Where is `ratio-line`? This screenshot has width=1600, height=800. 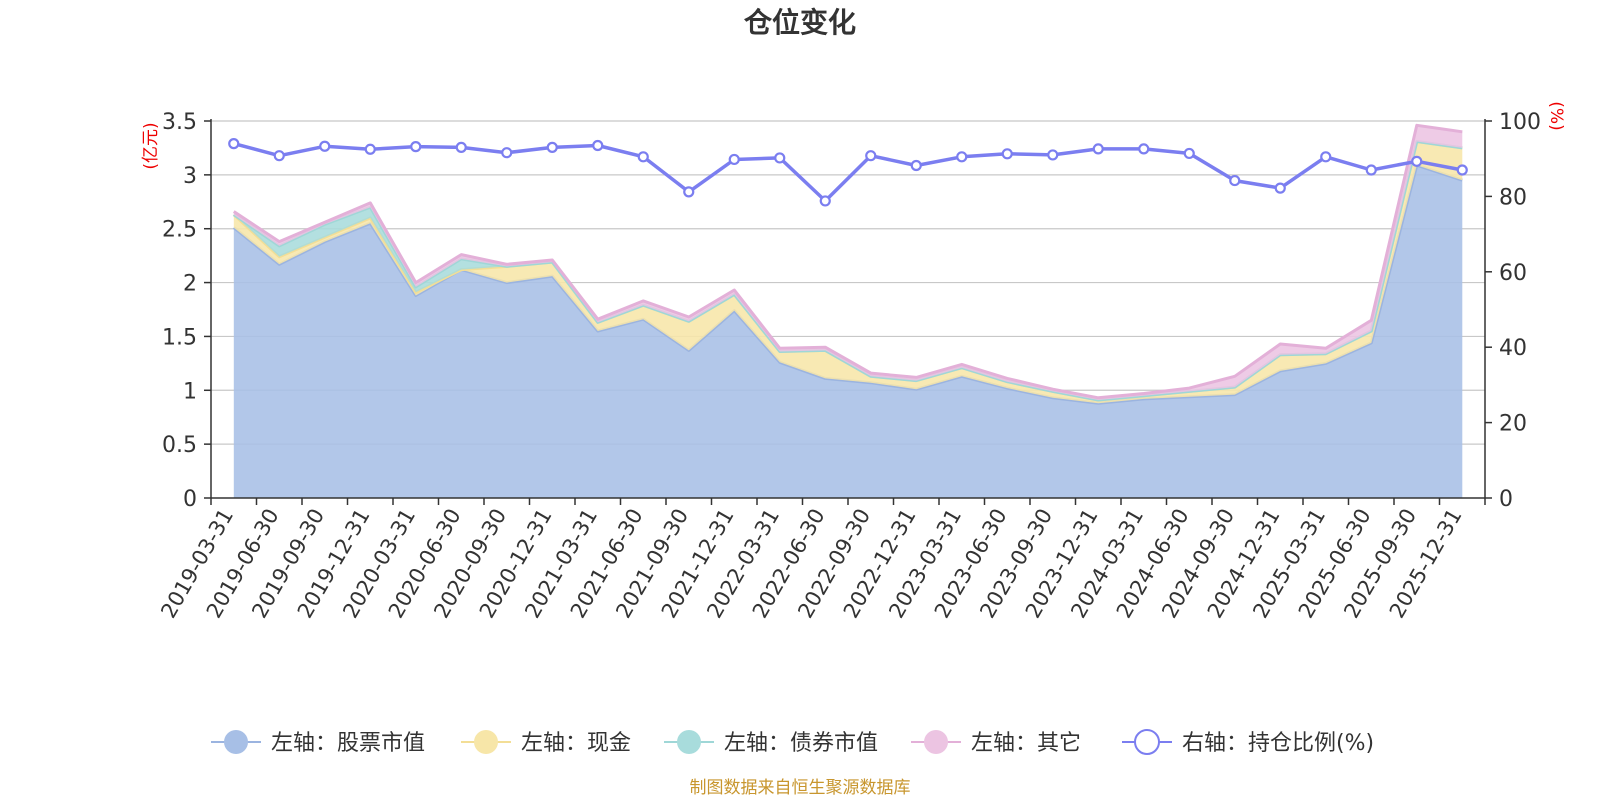 ratio-line is located at coordinates (848, 172).